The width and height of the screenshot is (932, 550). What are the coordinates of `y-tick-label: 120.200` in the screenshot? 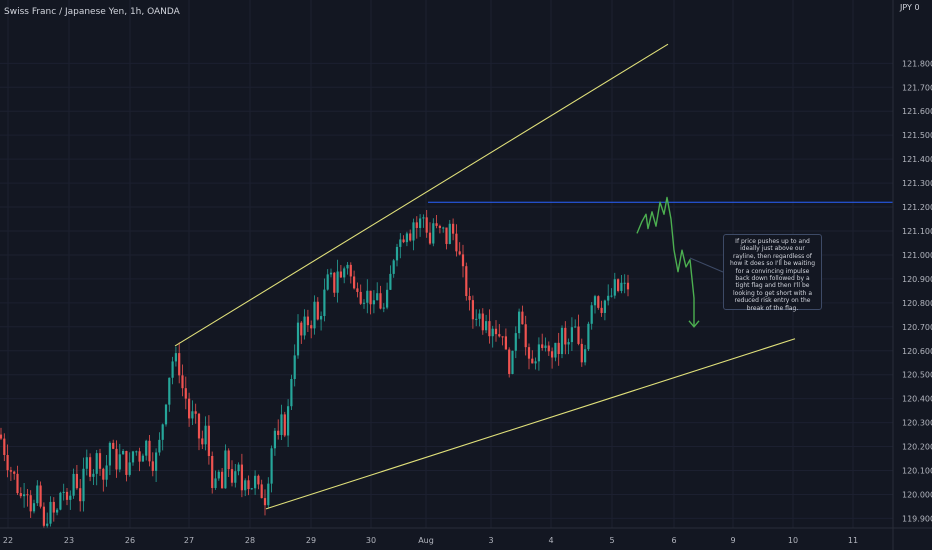 It's located at (917, 447).